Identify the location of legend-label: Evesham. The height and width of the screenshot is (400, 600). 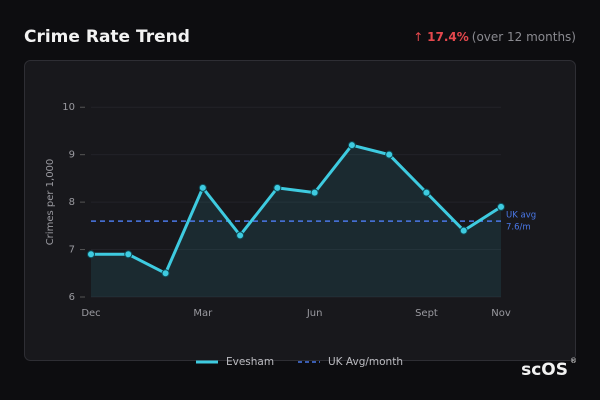
(250, 362).